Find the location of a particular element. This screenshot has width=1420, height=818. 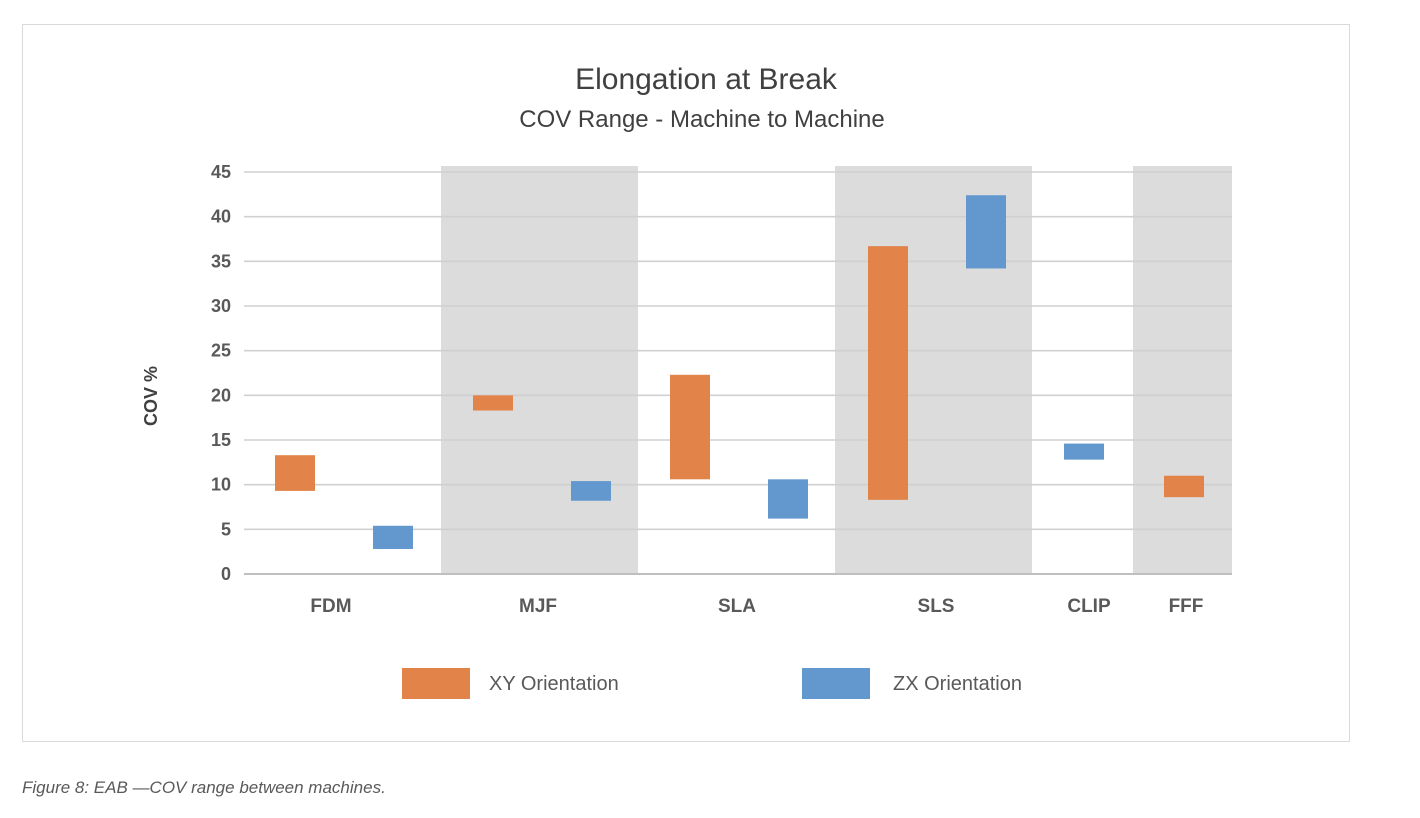

bar-sls-xy is located at coordinates (888, 373).